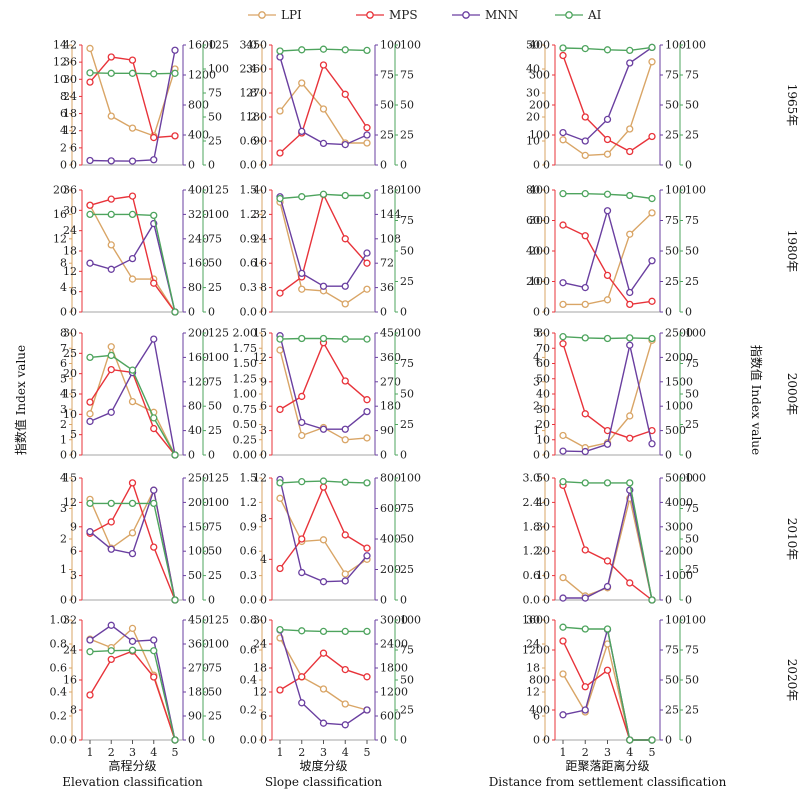 The image size is (800, 800). Describe the element at coordinates (679, 551) in the screenshot. I see `tick-label: 2000` at that location.